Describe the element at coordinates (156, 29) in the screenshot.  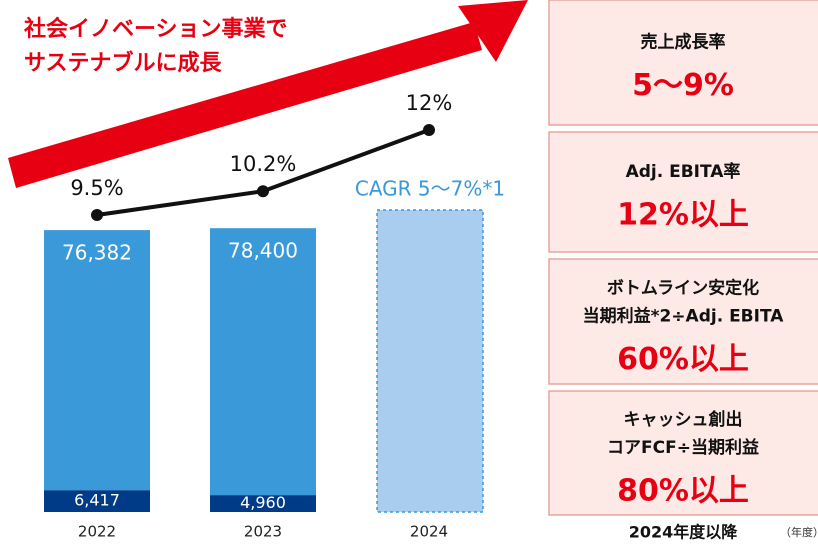
I see `chart-title: 社会イノベーション事業で` at that location.